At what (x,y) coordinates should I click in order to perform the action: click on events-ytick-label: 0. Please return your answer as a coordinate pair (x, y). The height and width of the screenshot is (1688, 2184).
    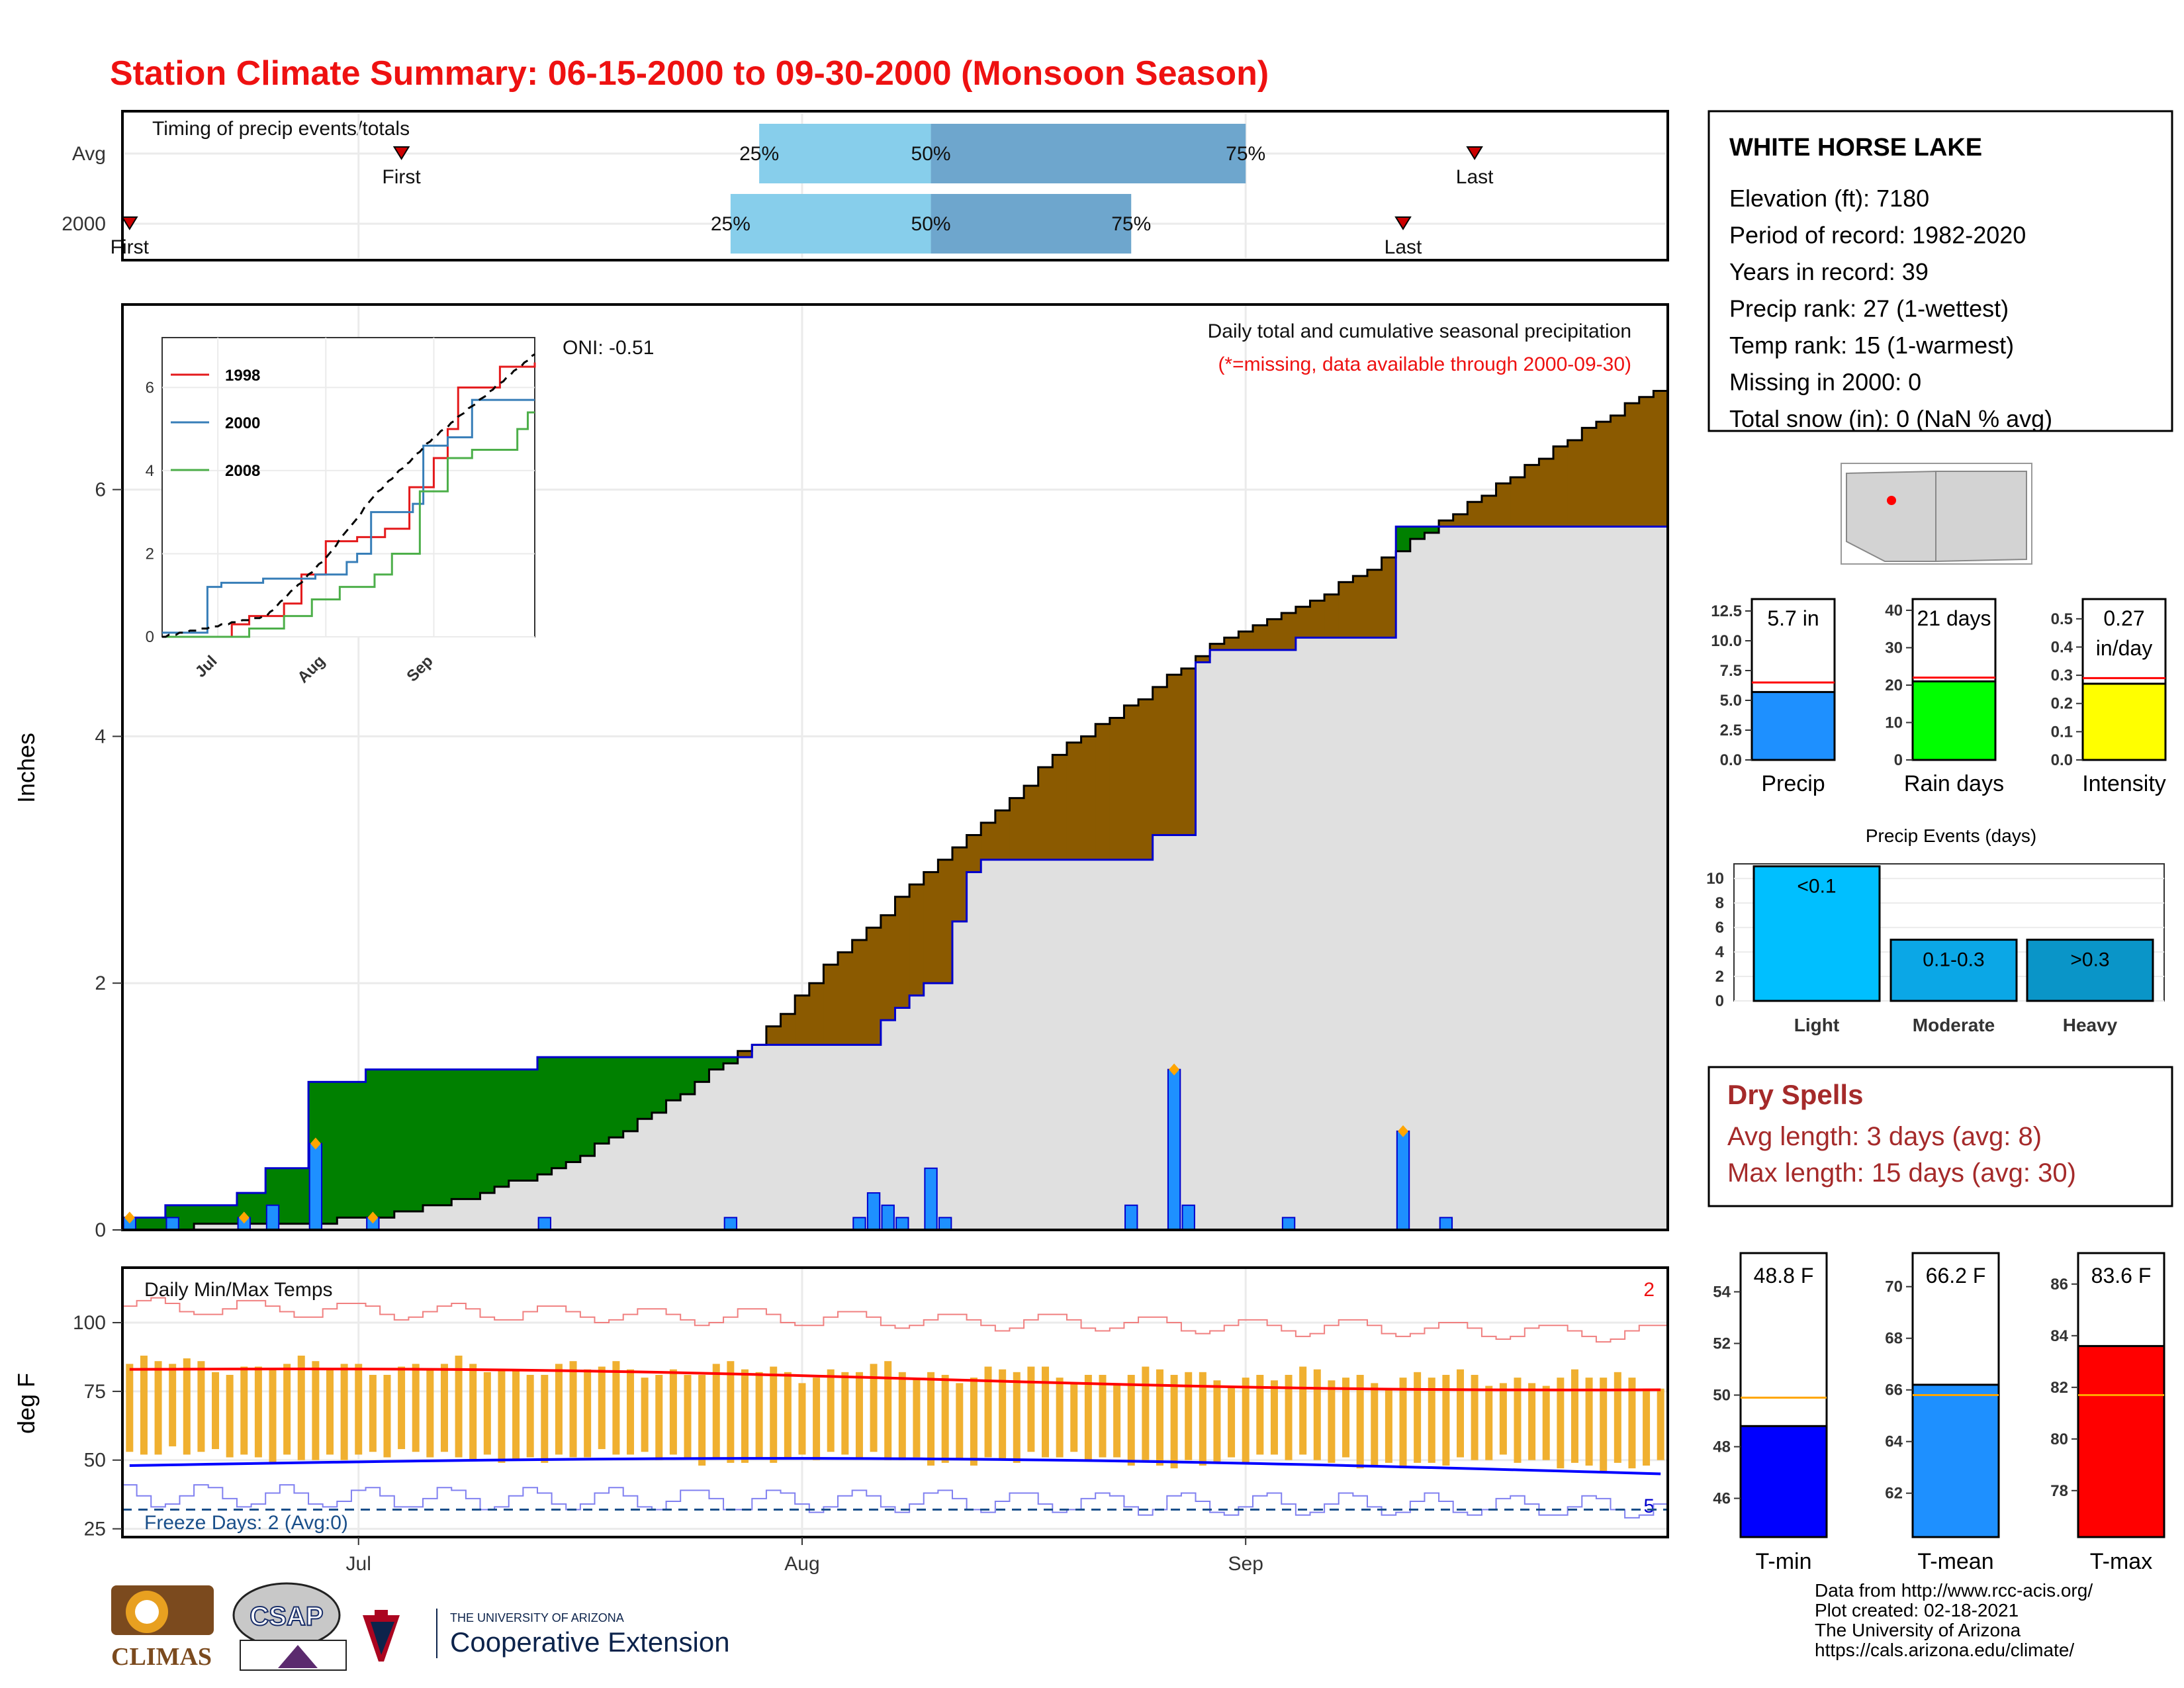
    Looking at the image, I should click on (1720, 1001).